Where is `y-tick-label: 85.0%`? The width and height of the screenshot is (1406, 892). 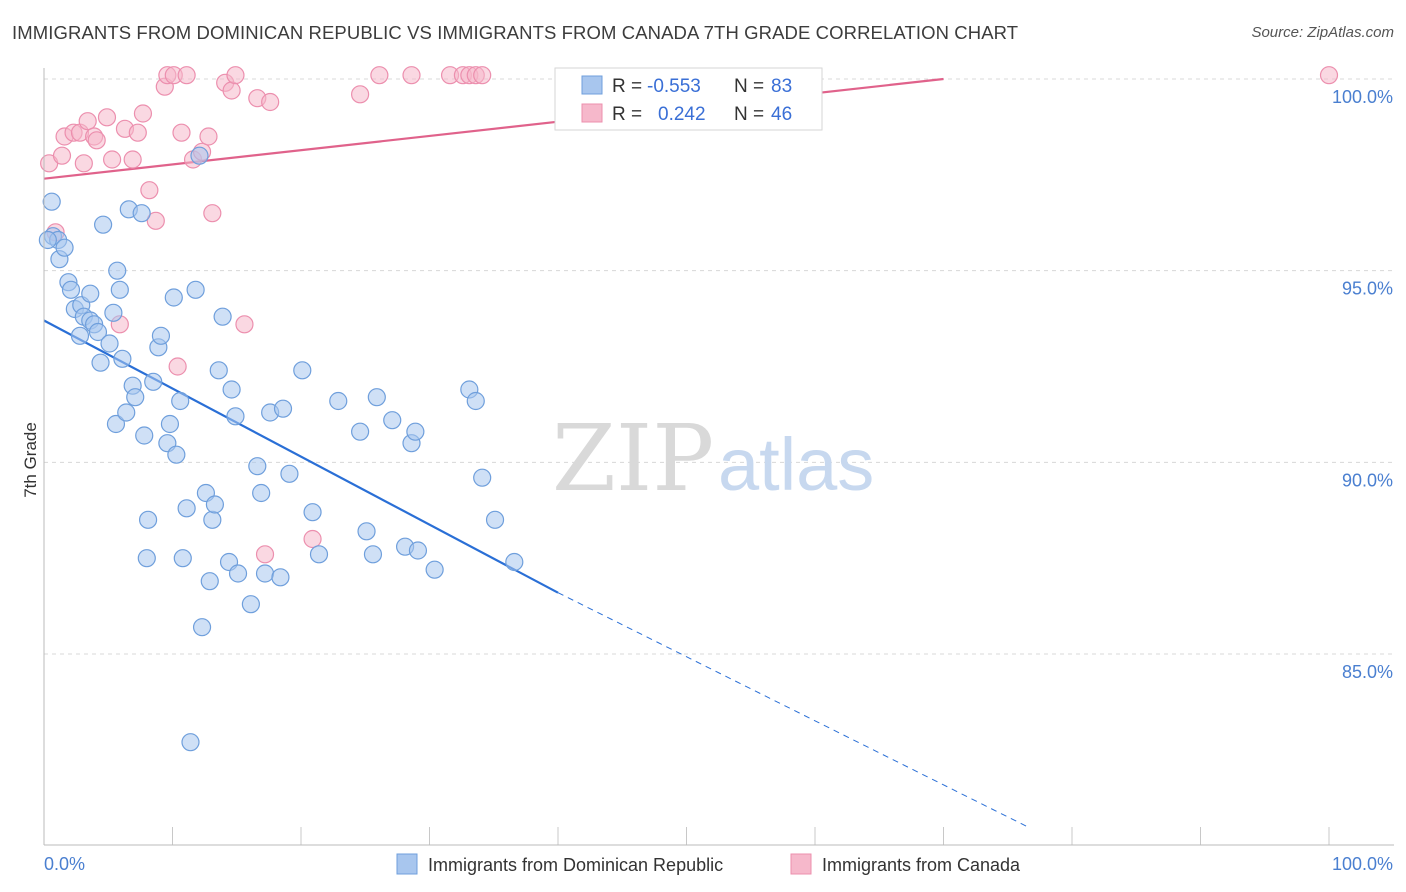 y-tick-label: 85.0% is located at coordinates (1367, 672).